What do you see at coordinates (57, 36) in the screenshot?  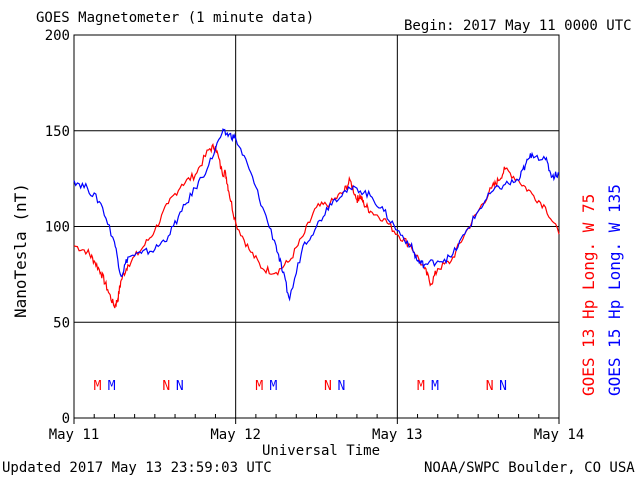 I see `y-tick-label: 200` at bounding box center [57, 36].